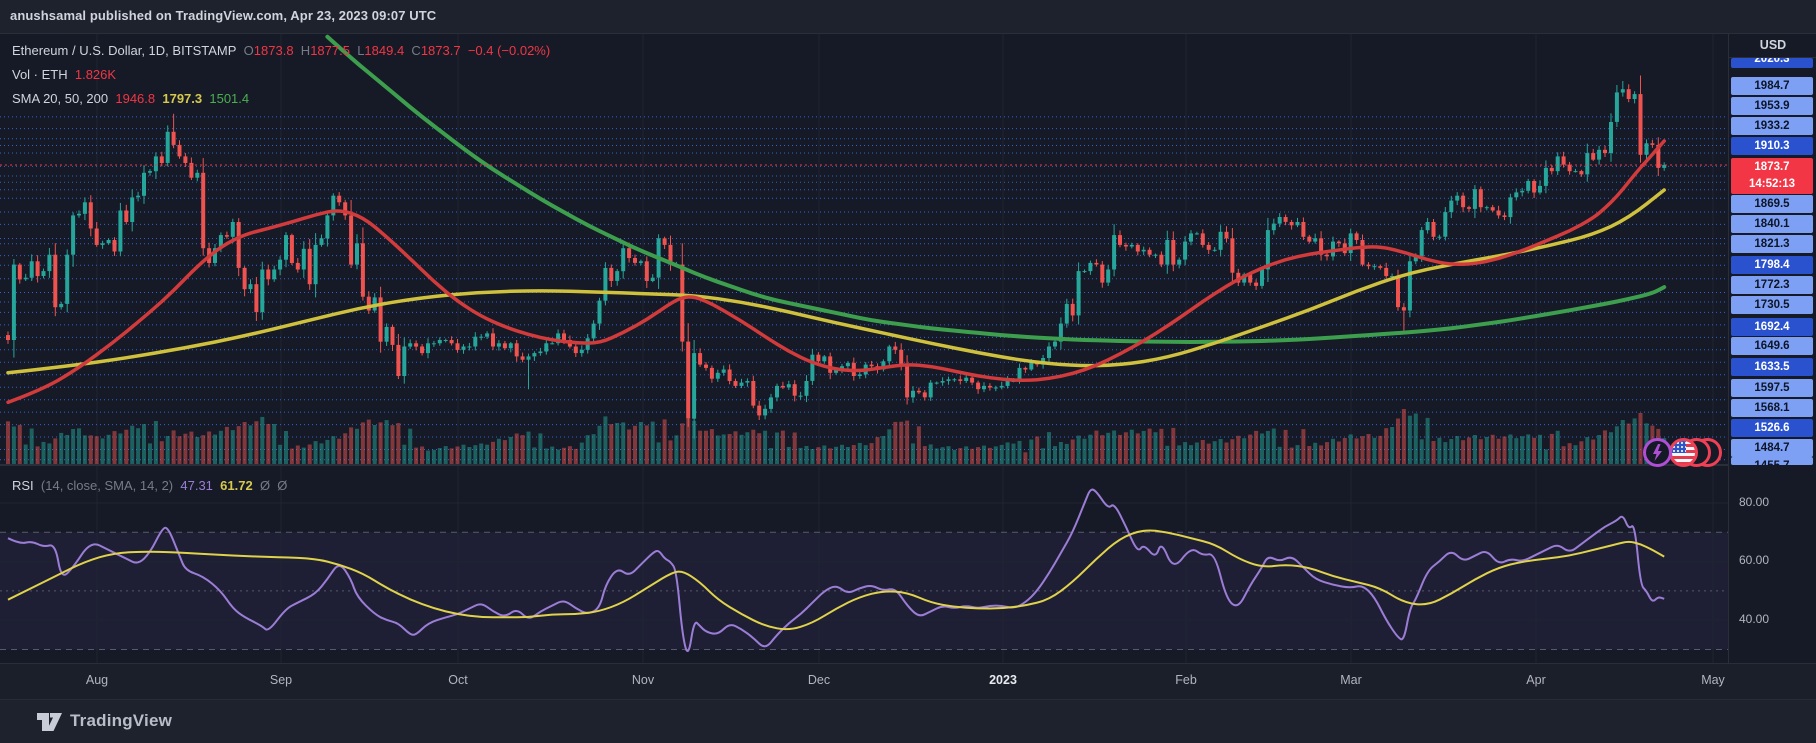  I want to click on price-line-label: 1953.9, so click(1772, 106).